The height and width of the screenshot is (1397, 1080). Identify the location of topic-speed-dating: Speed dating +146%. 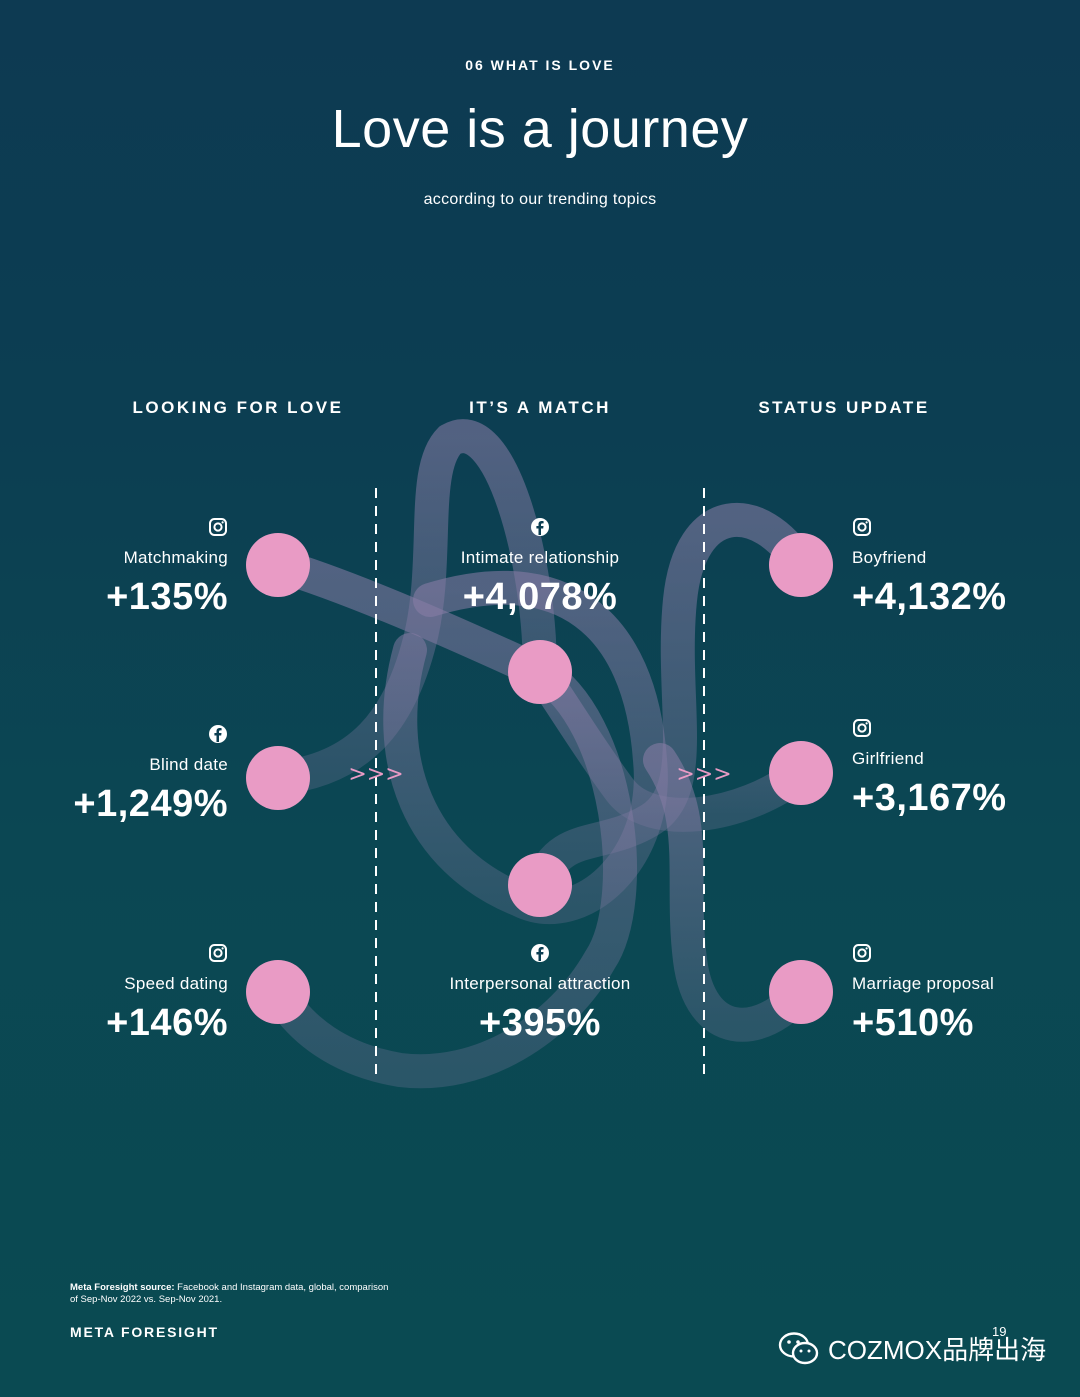
(114, 994).